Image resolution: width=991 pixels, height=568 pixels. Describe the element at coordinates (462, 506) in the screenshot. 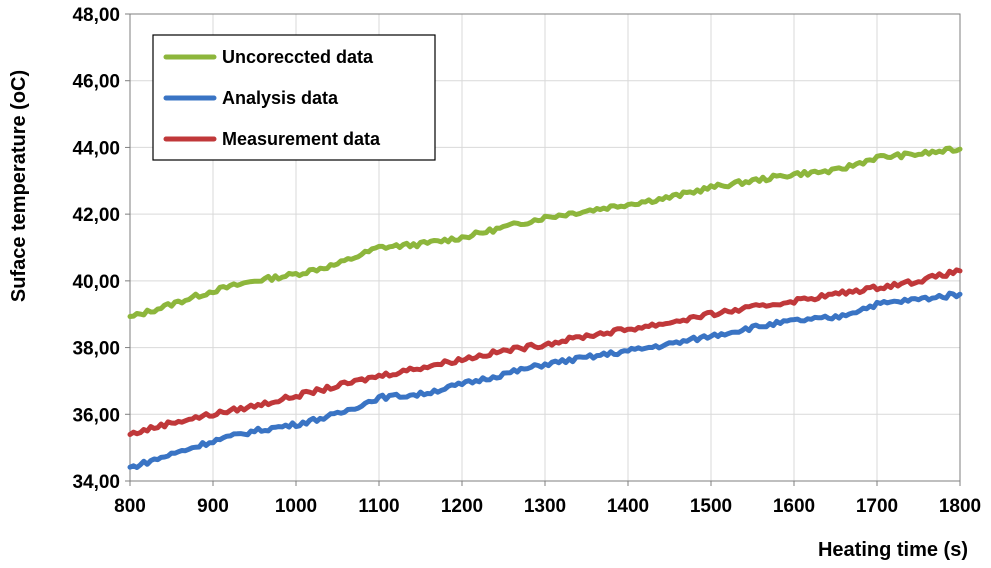

I see `x-tick-label: 1200` at that location.